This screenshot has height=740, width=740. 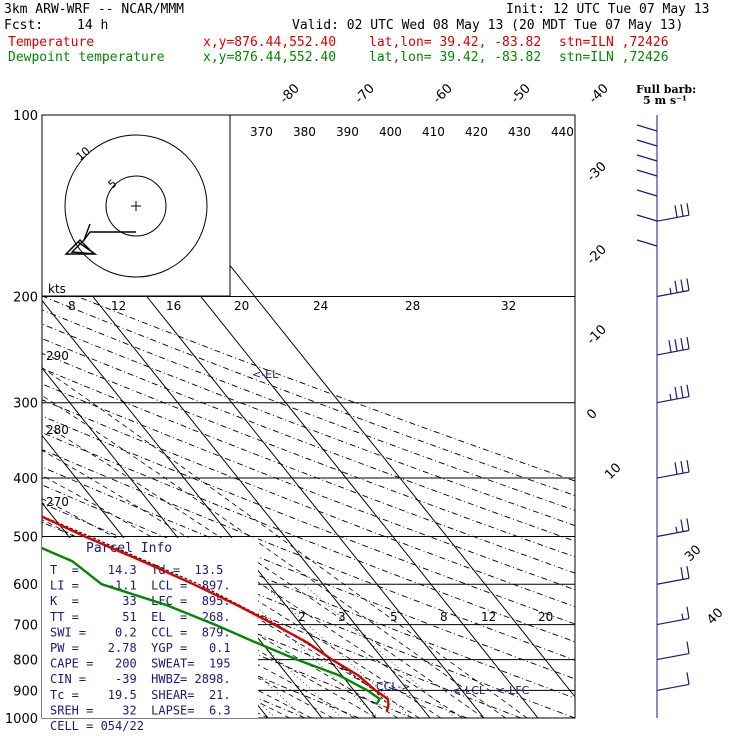 What do you see at coordinates (508, 306) in the screenshot?
I see `mixing-ratio-label: 32` at bounding box center [508, 306].